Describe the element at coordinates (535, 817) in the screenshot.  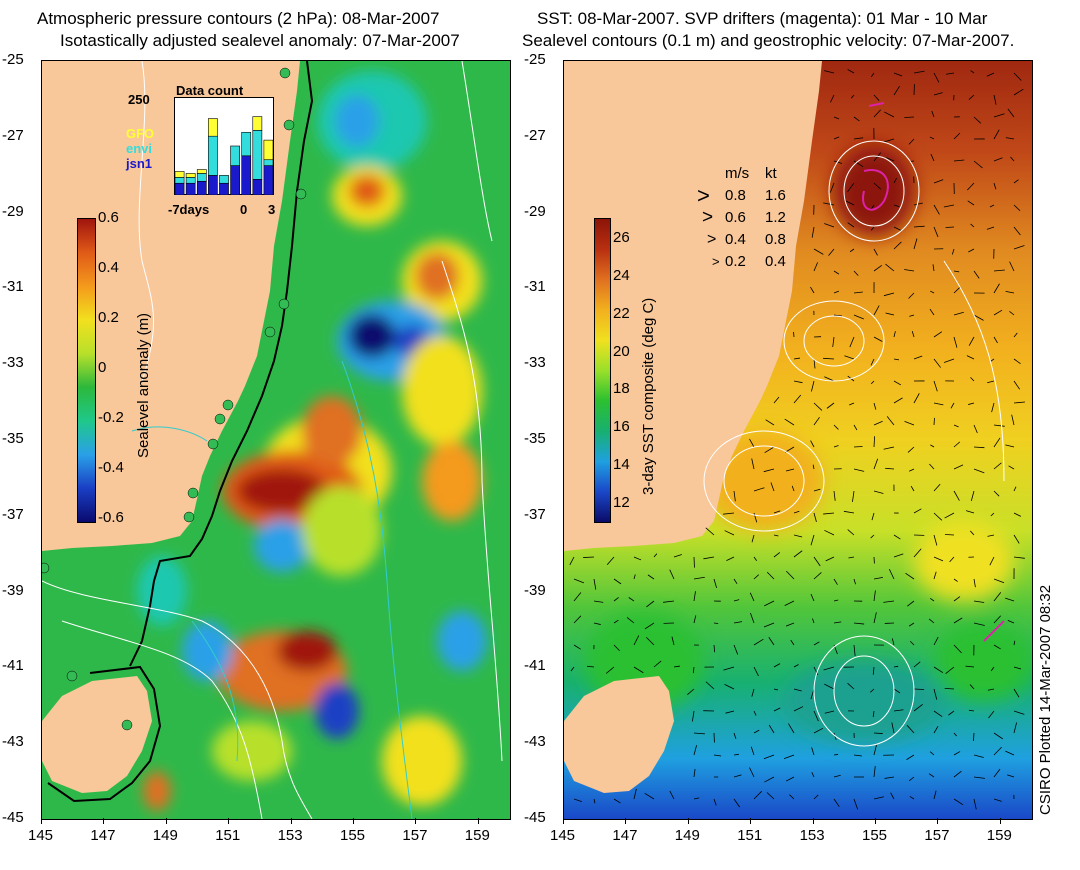
I see `y-tick-label: -45` at that location.